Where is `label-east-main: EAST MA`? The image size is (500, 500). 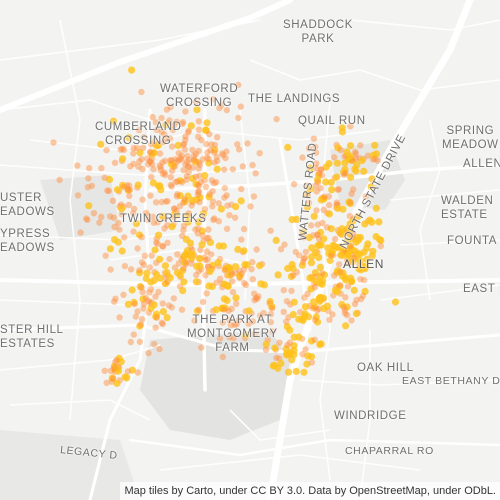
label-east-main: EAST MA is located at coordinates (481, 289).